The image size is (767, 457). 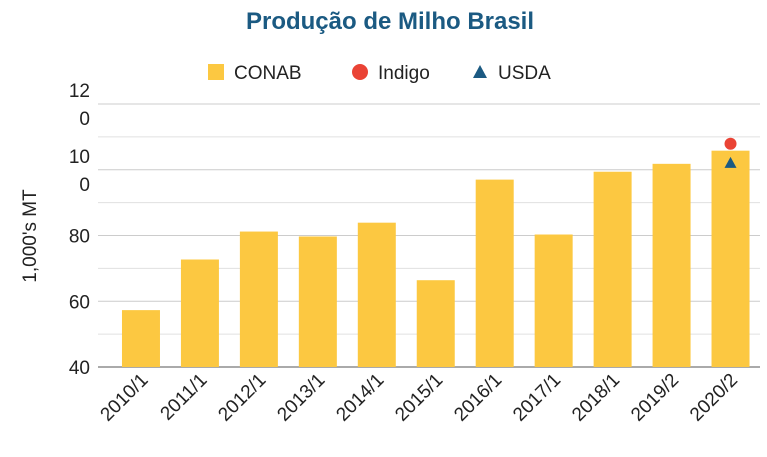 I want to click on x-tick-label: 2015/1, so click(x=419, y=398).